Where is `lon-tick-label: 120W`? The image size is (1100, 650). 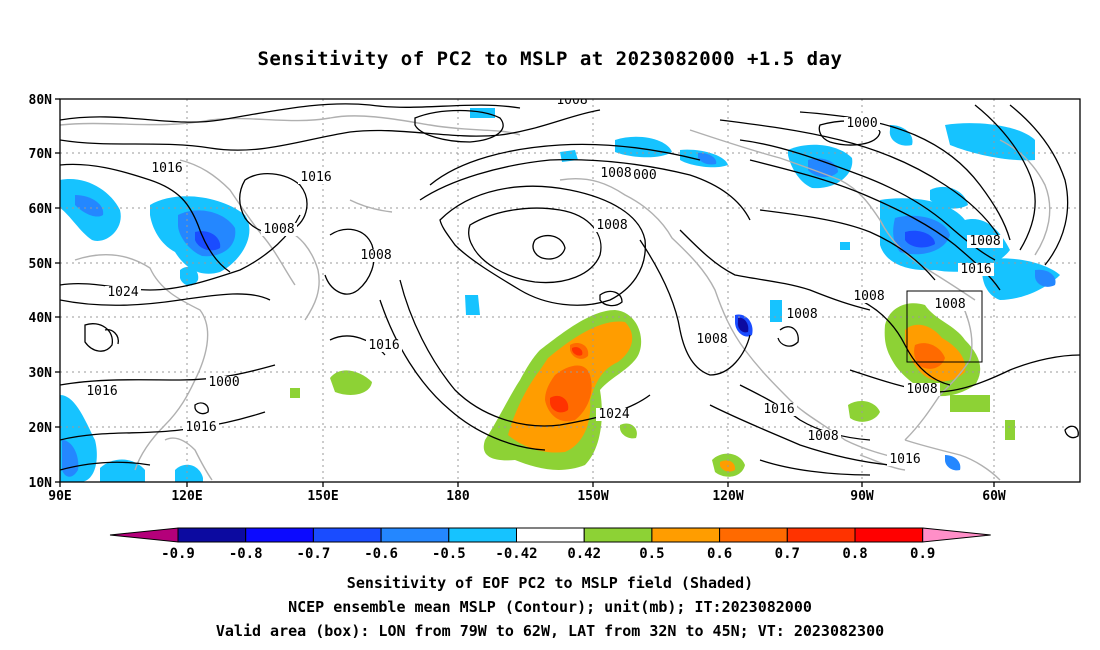
lon-tick-label: 120W is located at coordinates (727, 496).